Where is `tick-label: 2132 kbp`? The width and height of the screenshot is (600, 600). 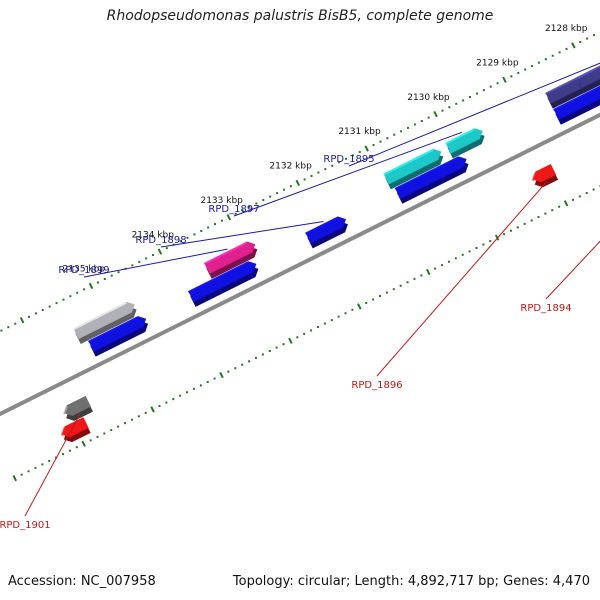
tick-label: 2132 kbp is located at coordinates (290, 167).